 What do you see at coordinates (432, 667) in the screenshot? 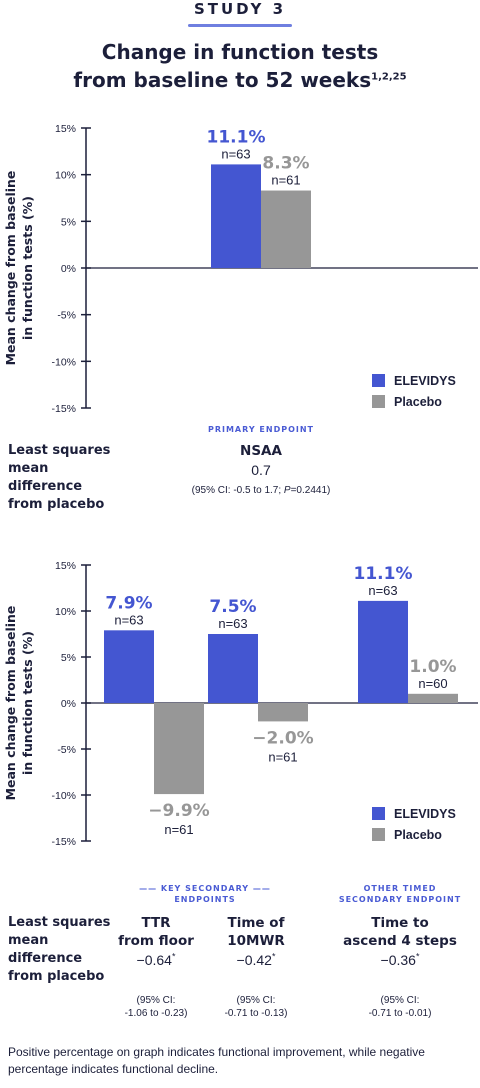
I see `data-label-value: 1.0%` at bounding box center [432, 667].